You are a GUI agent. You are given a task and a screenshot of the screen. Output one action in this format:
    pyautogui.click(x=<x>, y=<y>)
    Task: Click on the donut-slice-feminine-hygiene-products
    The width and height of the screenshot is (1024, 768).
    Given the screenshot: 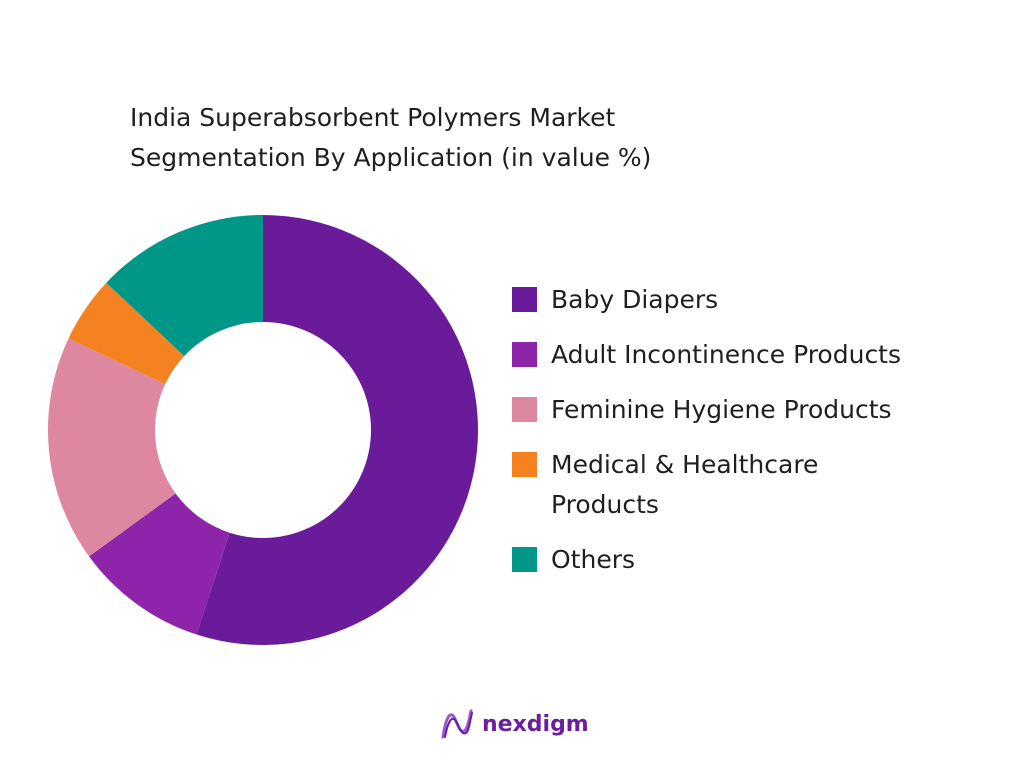 What is the action you would take?
    pyautogui.click(x=112, y=447)
    